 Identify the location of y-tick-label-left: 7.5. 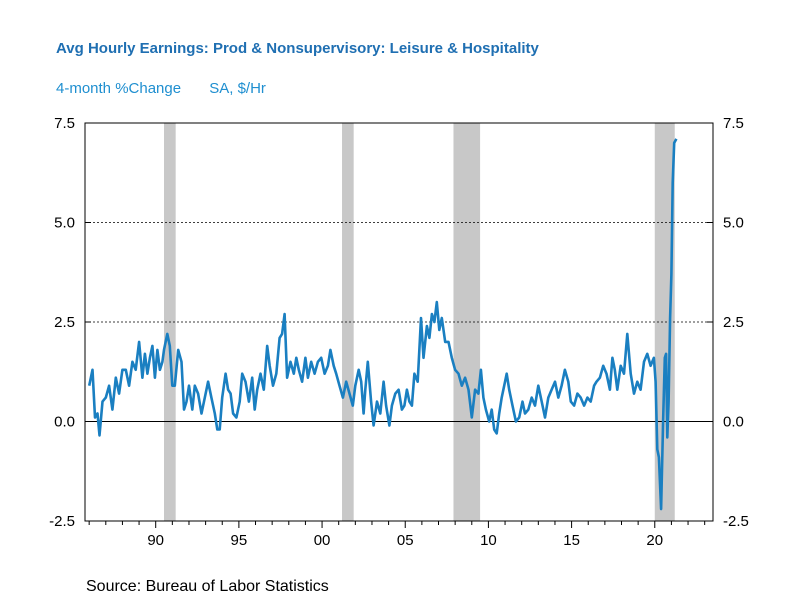
(64, 123).